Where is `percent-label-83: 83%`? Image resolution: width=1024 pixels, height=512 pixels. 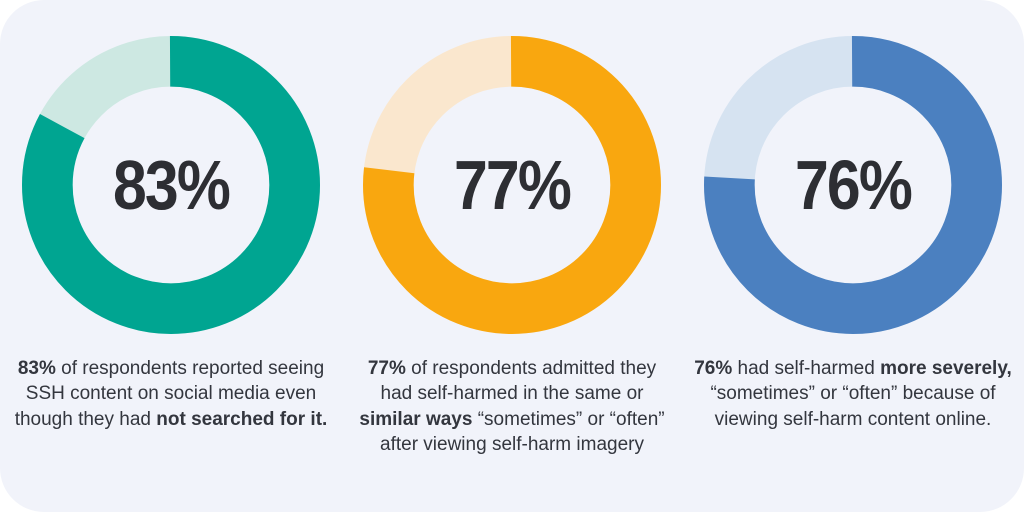
percent-label-83: 83% is located at coordinates (171, 185).